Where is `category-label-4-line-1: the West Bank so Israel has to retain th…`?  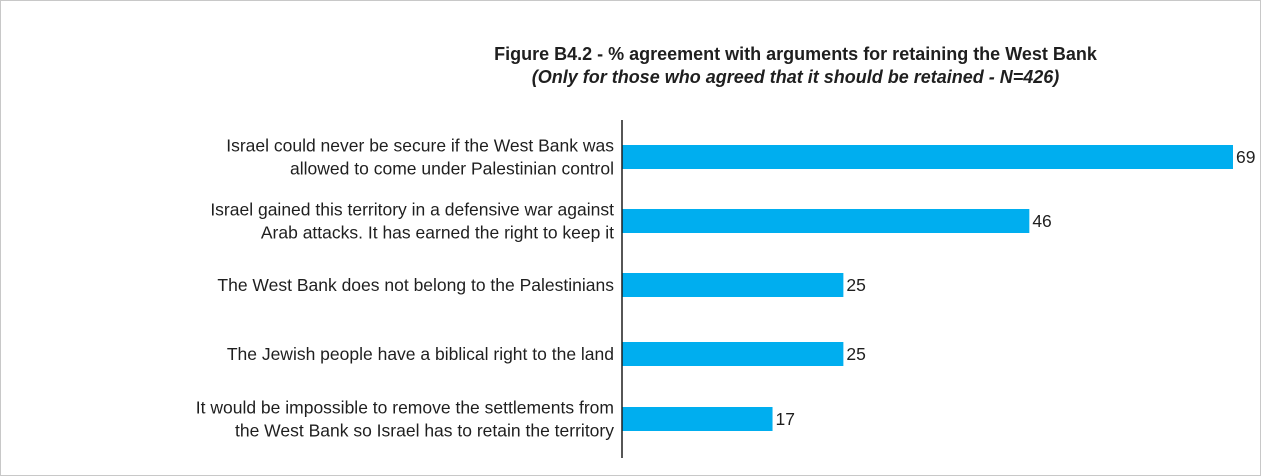 category-label-4-line-1: the West Bank so Israel has to retain th… is located at coordinates (424, 431).